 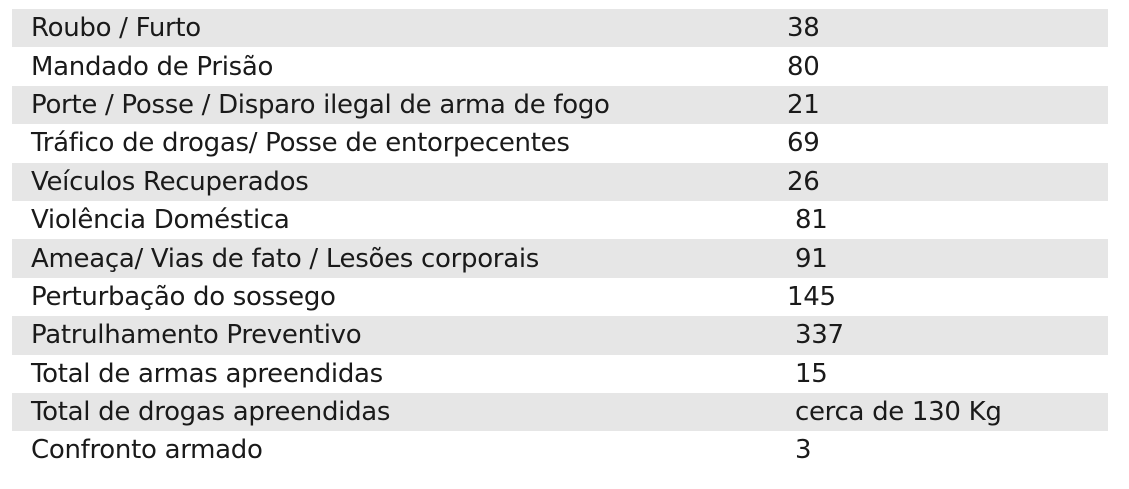 What do you see at coordinates (807, 220) in the screenshot?
I see `row-value: 81` at bounding box center [807, 220].